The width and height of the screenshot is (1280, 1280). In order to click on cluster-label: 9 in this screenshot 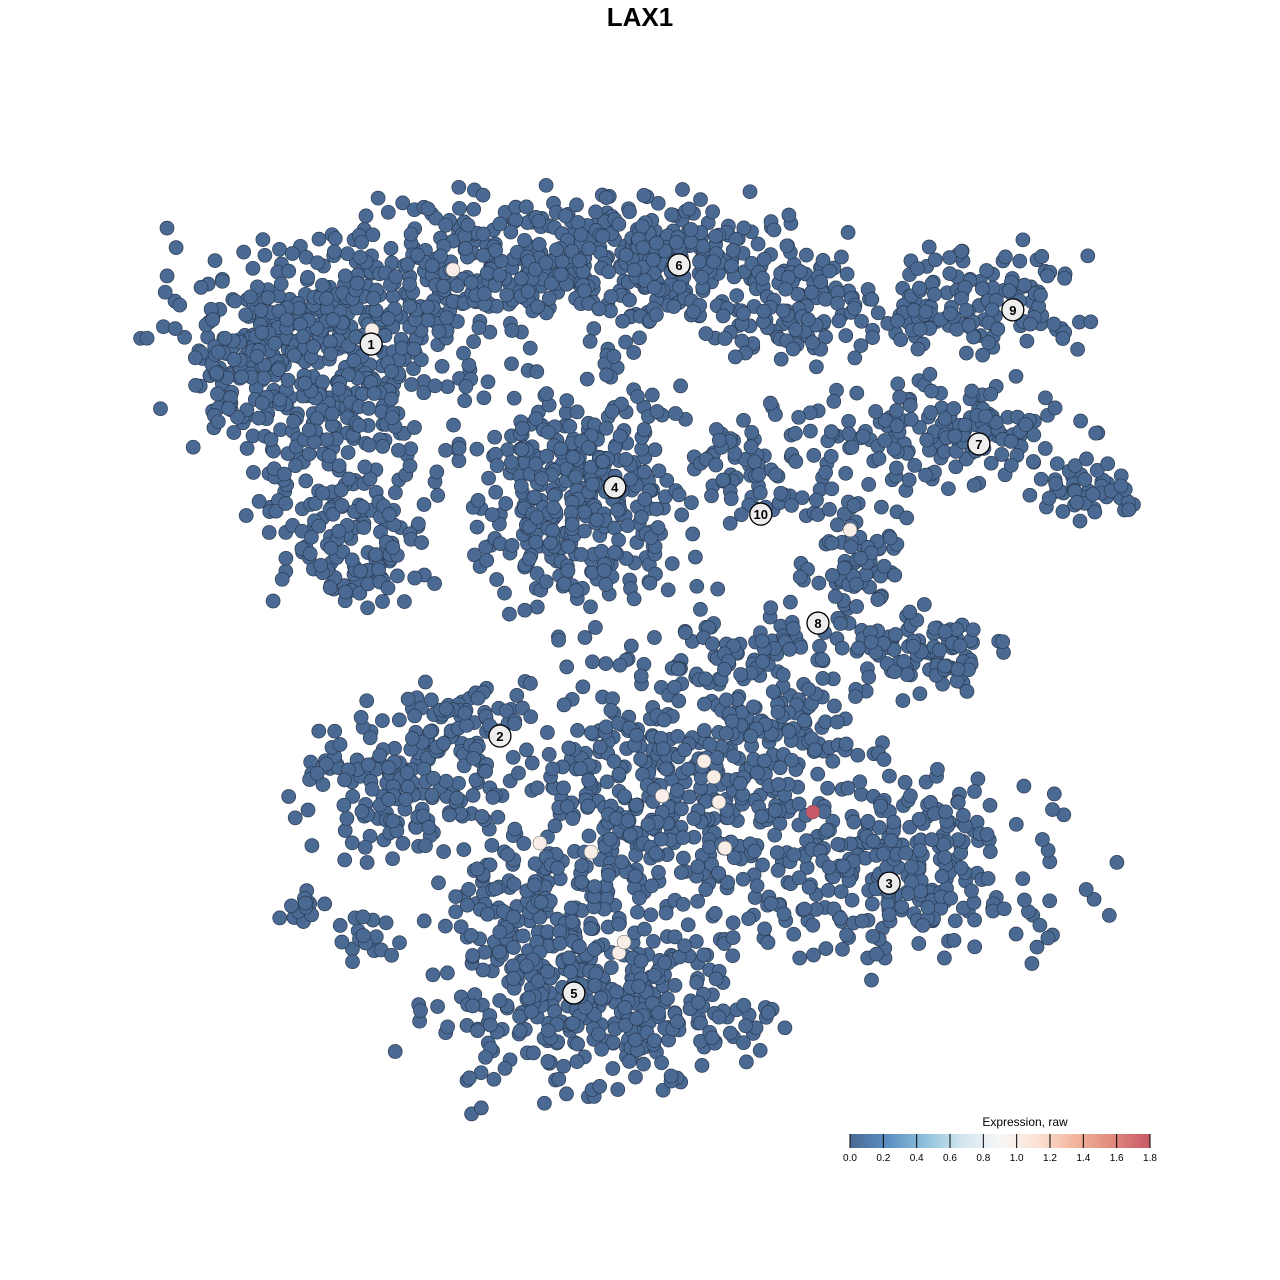, I will do `click(1013, 310)`.